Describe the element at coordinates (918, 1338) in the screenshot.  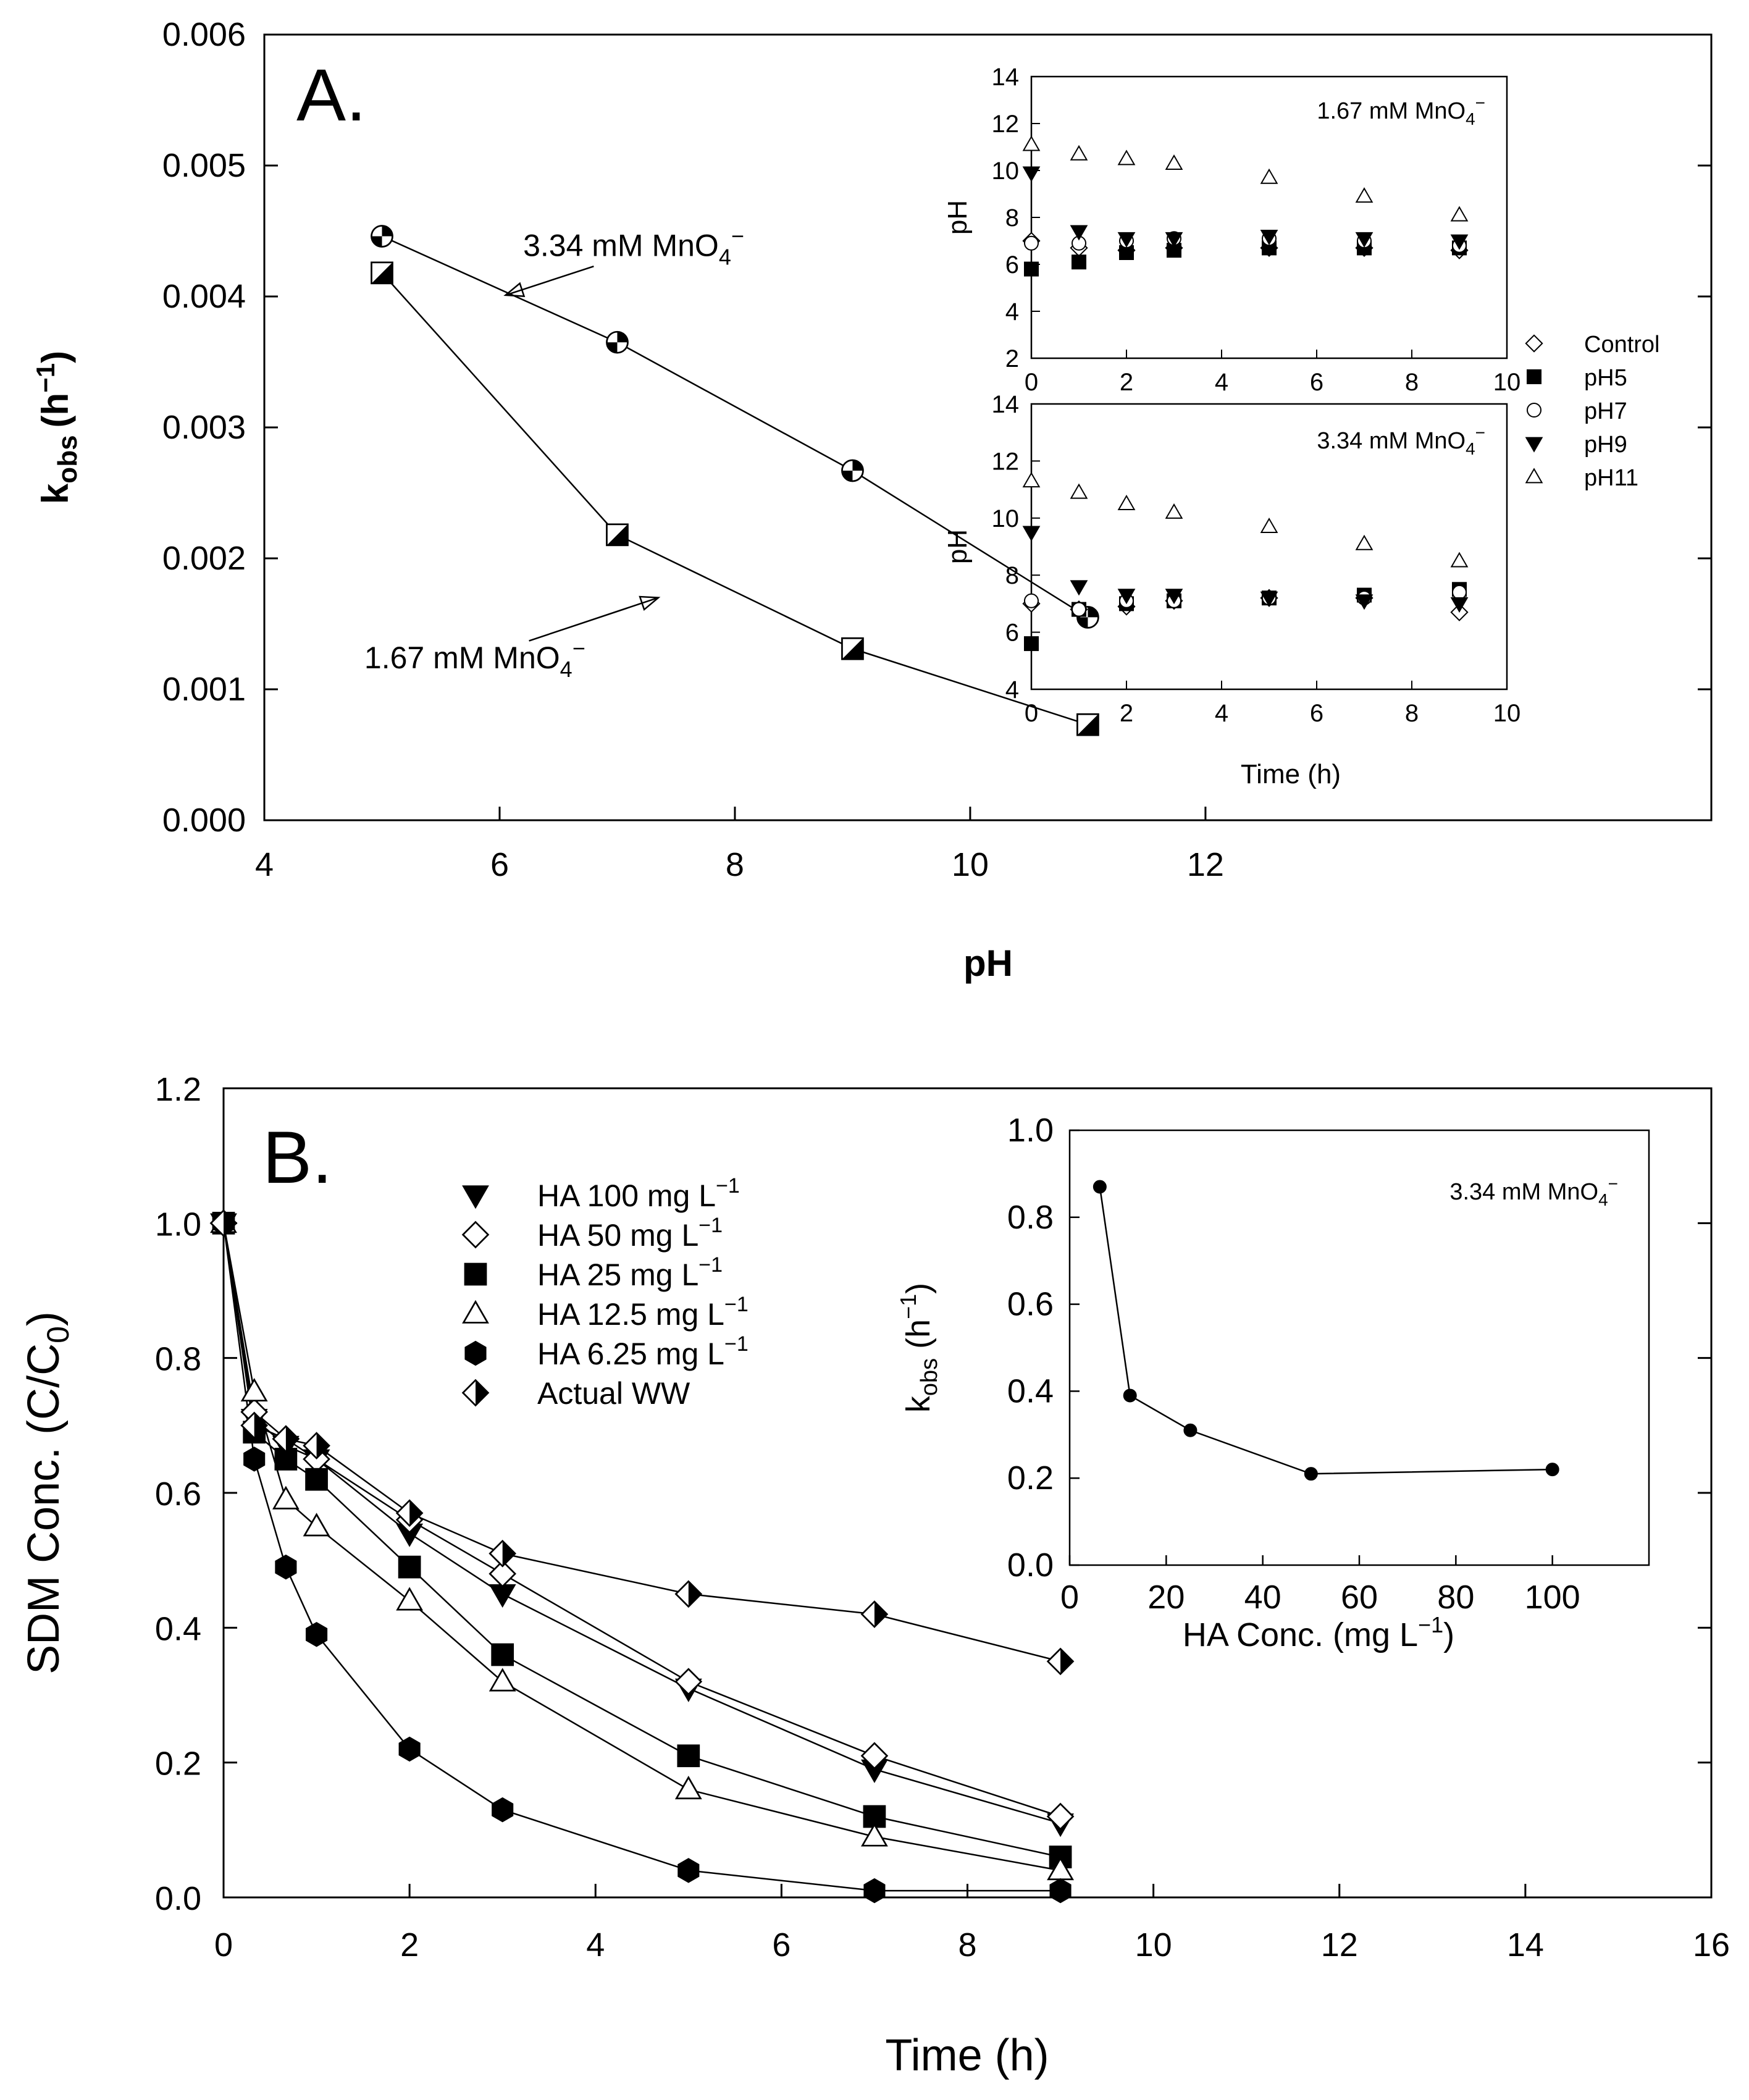
I see `panel-b-inset-ylabel-units: (h` at that location.